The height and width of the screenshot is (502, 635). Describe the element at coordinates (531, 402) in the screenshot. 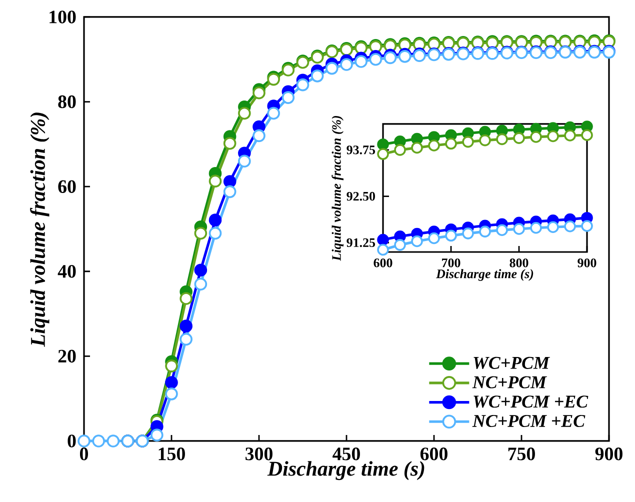

I see `legend-label: WC+PCM +EC` at that location.